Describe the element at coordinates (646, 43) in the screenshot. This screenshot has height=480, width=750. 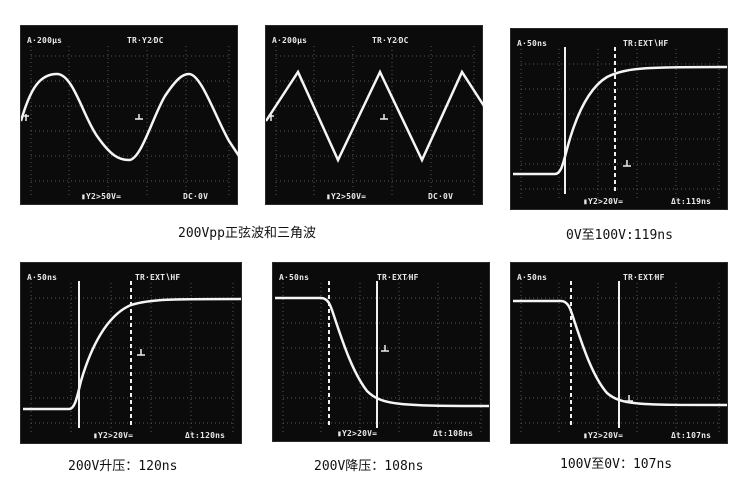
I see `trigger-readout: TR:EXT∖HF` at that location.